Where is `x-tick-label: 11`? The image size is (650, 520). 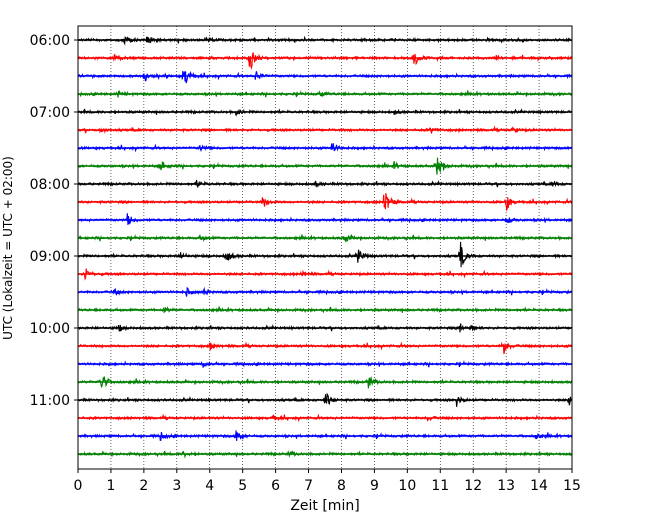 x-tick-label: 11 is located at coordinates (440, 486).